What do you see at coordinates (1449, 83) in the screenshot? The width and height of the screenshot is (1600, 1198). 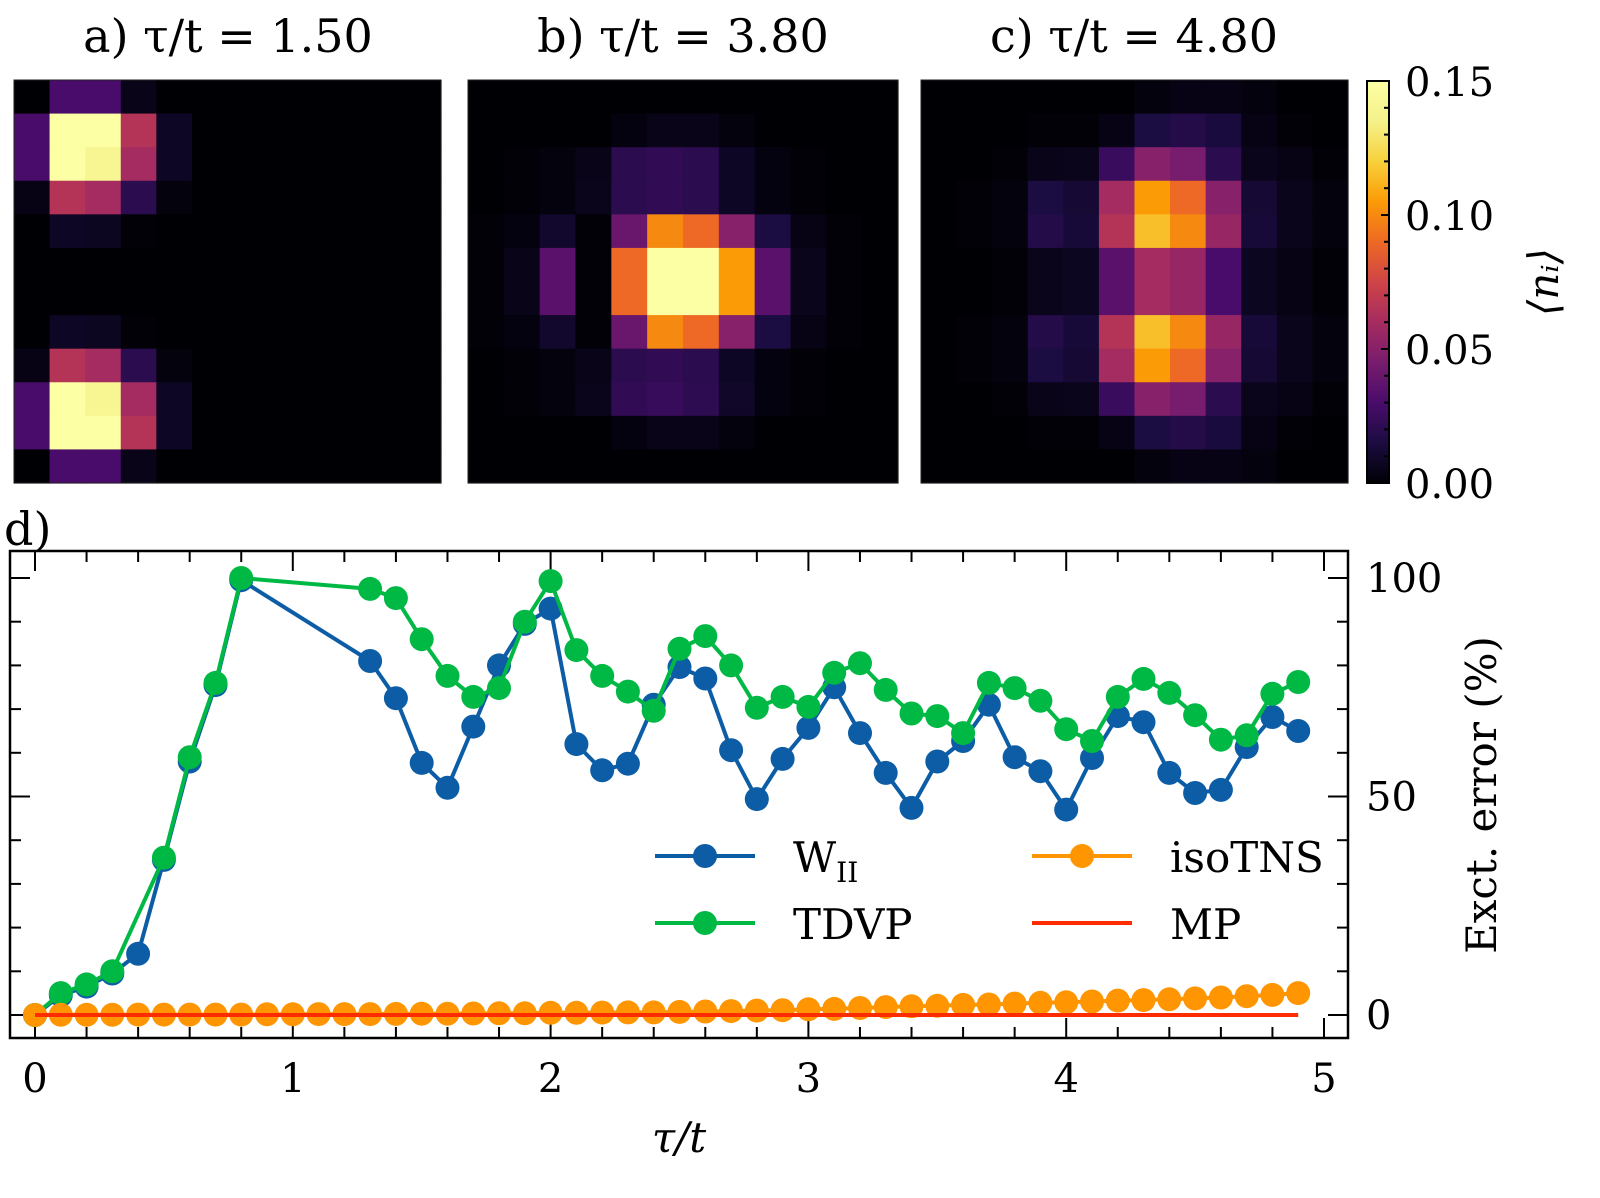 I see `colorbar-tick-label-0.15: 0.15` at bounding box center [1449, 83].